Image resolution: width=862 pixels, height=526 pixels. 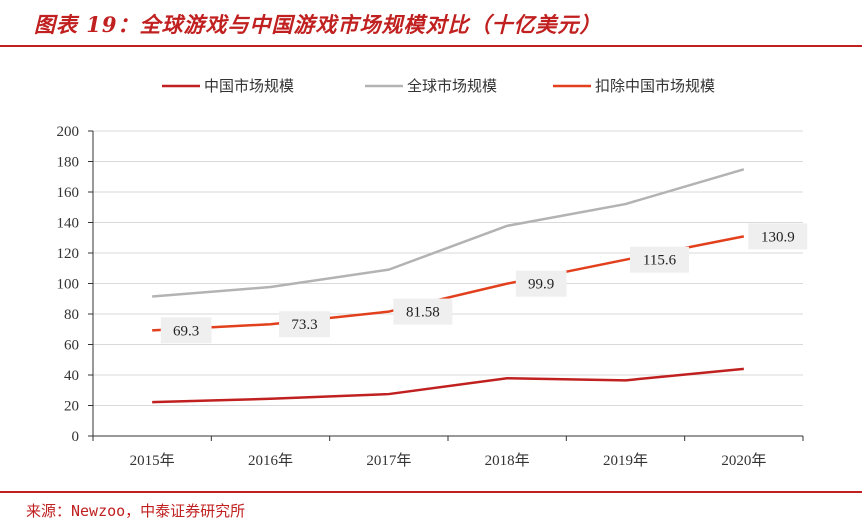 I want to click on y-tick-label: 140, so click(x=68, y=224).